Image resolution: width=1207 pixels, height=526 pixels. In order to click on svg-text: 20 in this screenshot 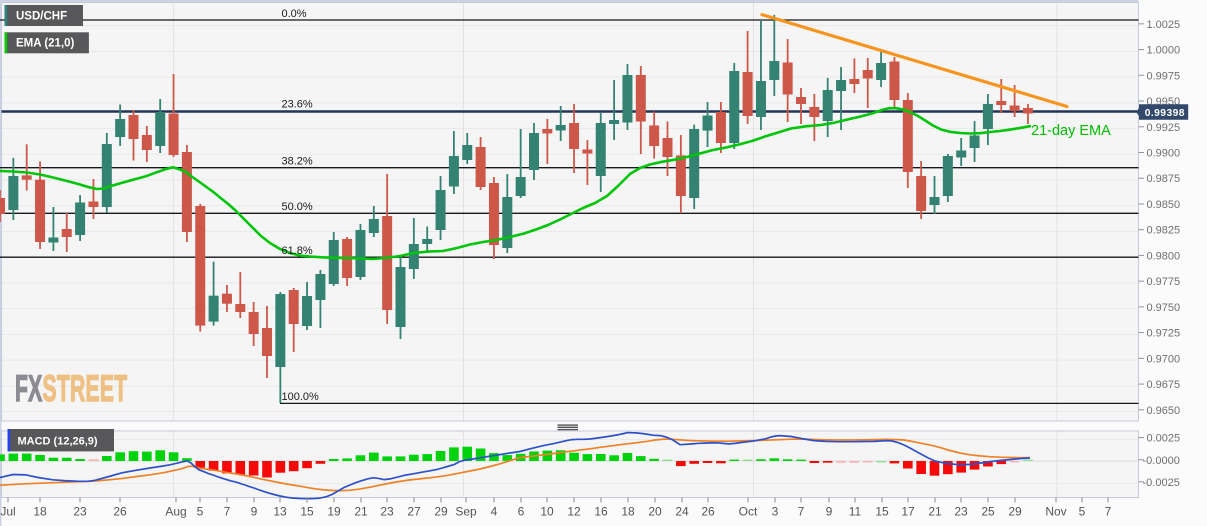, I will do `click(655, 512)`.